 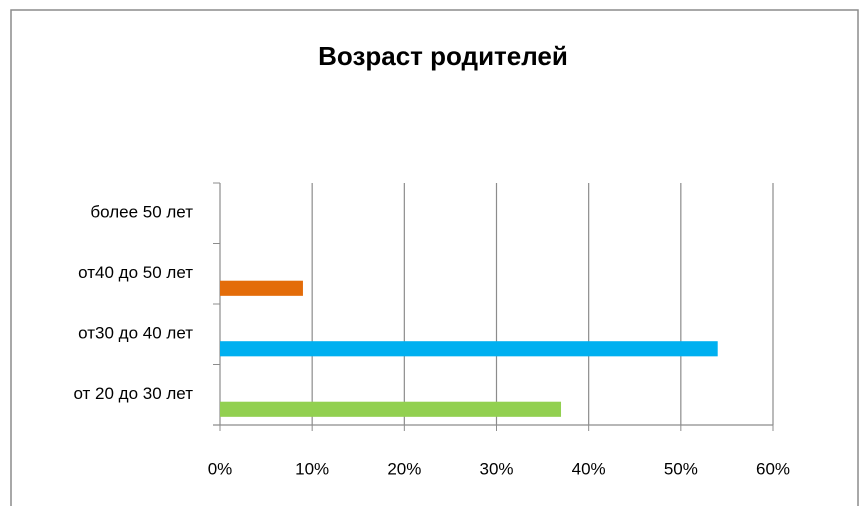 What do you see at coordinates (496, 468) in the screenshot?
I see `x-tick-label: 30%` at bounding box center [496, 468].